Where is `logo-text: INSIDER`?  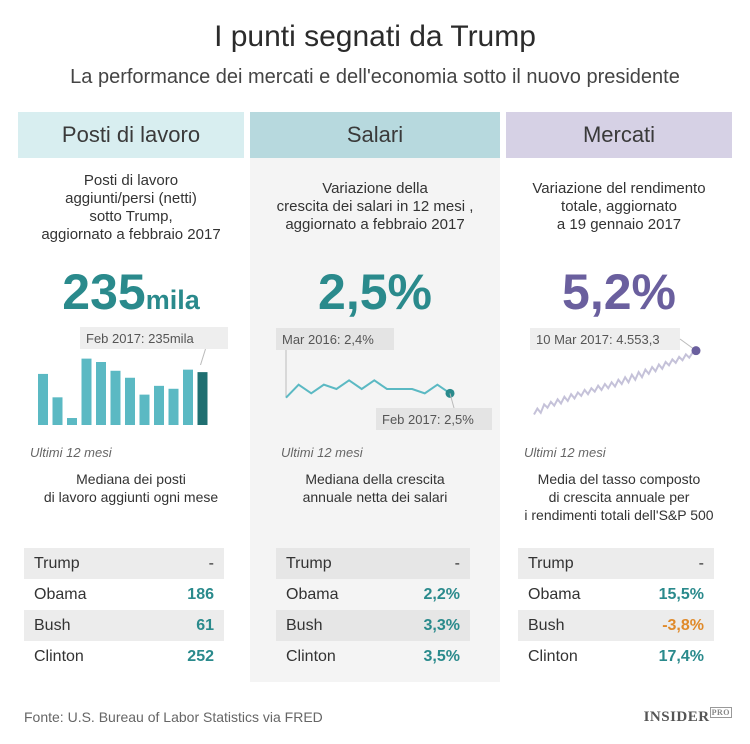
logo-text: INSIDER is located at coordinates (676, 717).